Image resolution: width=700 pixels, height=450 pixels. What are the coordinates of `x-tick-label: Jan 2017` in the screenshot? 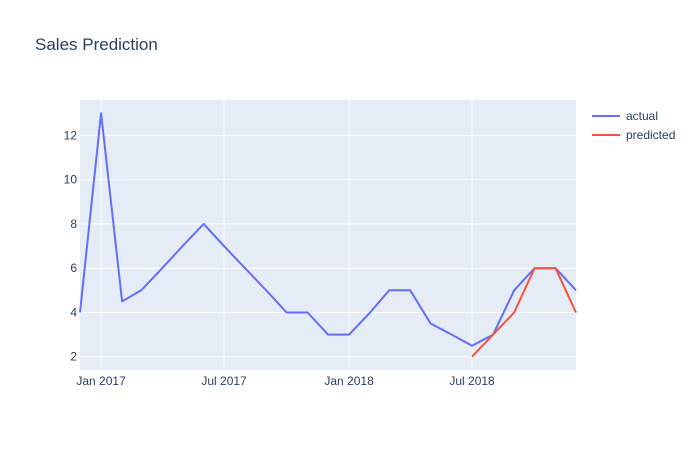 It's located at (101, 381).